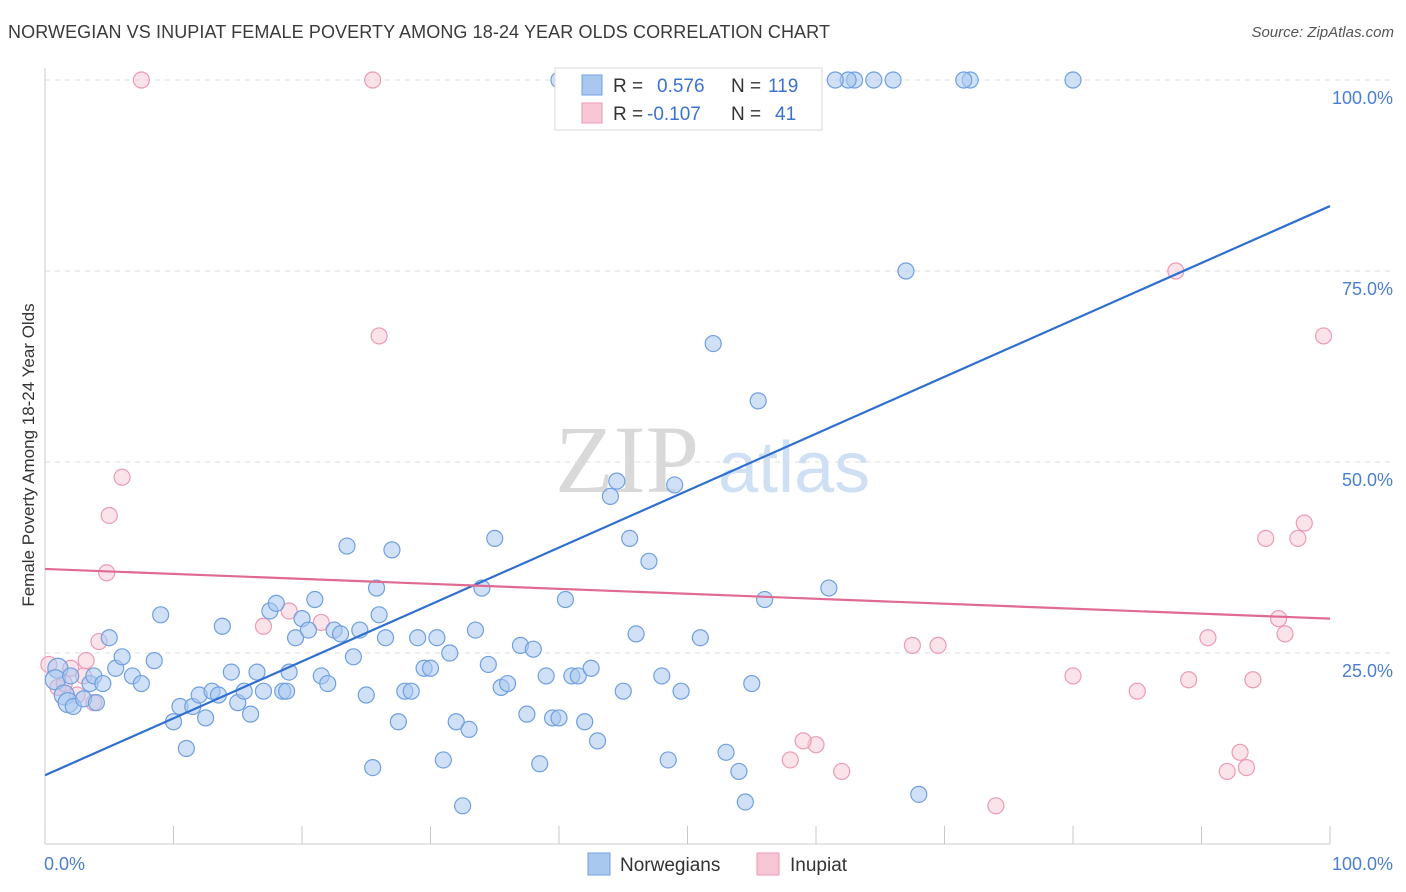 The image size is (1406, 892). Describe the element at coordinates (64, 864) in the screenshot. I see `x-tick-label-0: 0.0%` at that location.